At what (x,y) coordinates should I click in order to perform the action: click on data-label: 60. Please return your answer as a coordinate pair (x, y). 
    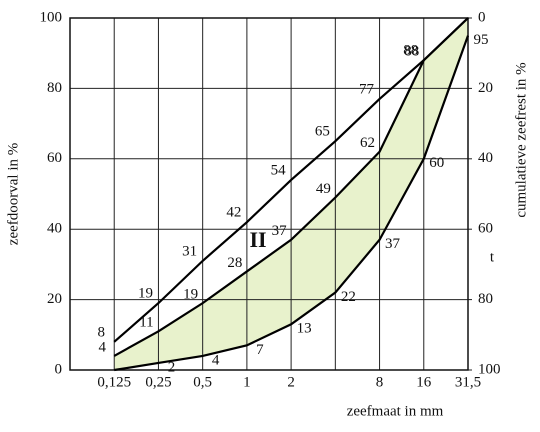
    Looking at the image, I should click on (436, 163).